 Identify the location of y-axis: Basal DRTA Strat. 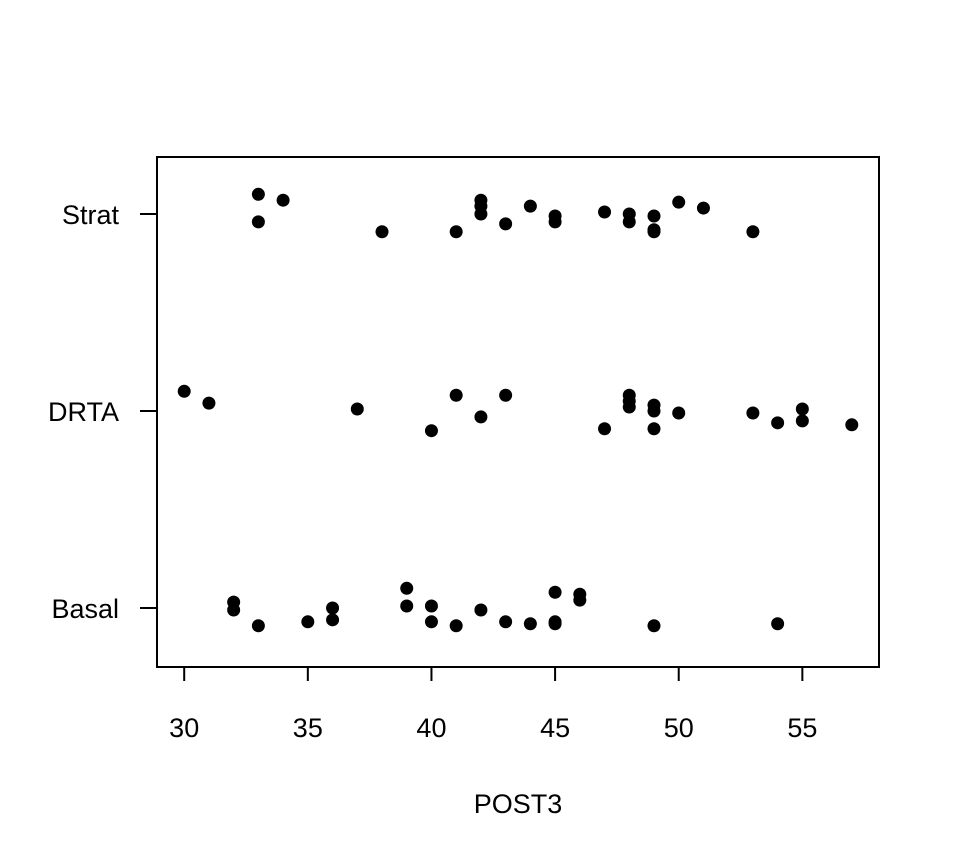
(102, 412).